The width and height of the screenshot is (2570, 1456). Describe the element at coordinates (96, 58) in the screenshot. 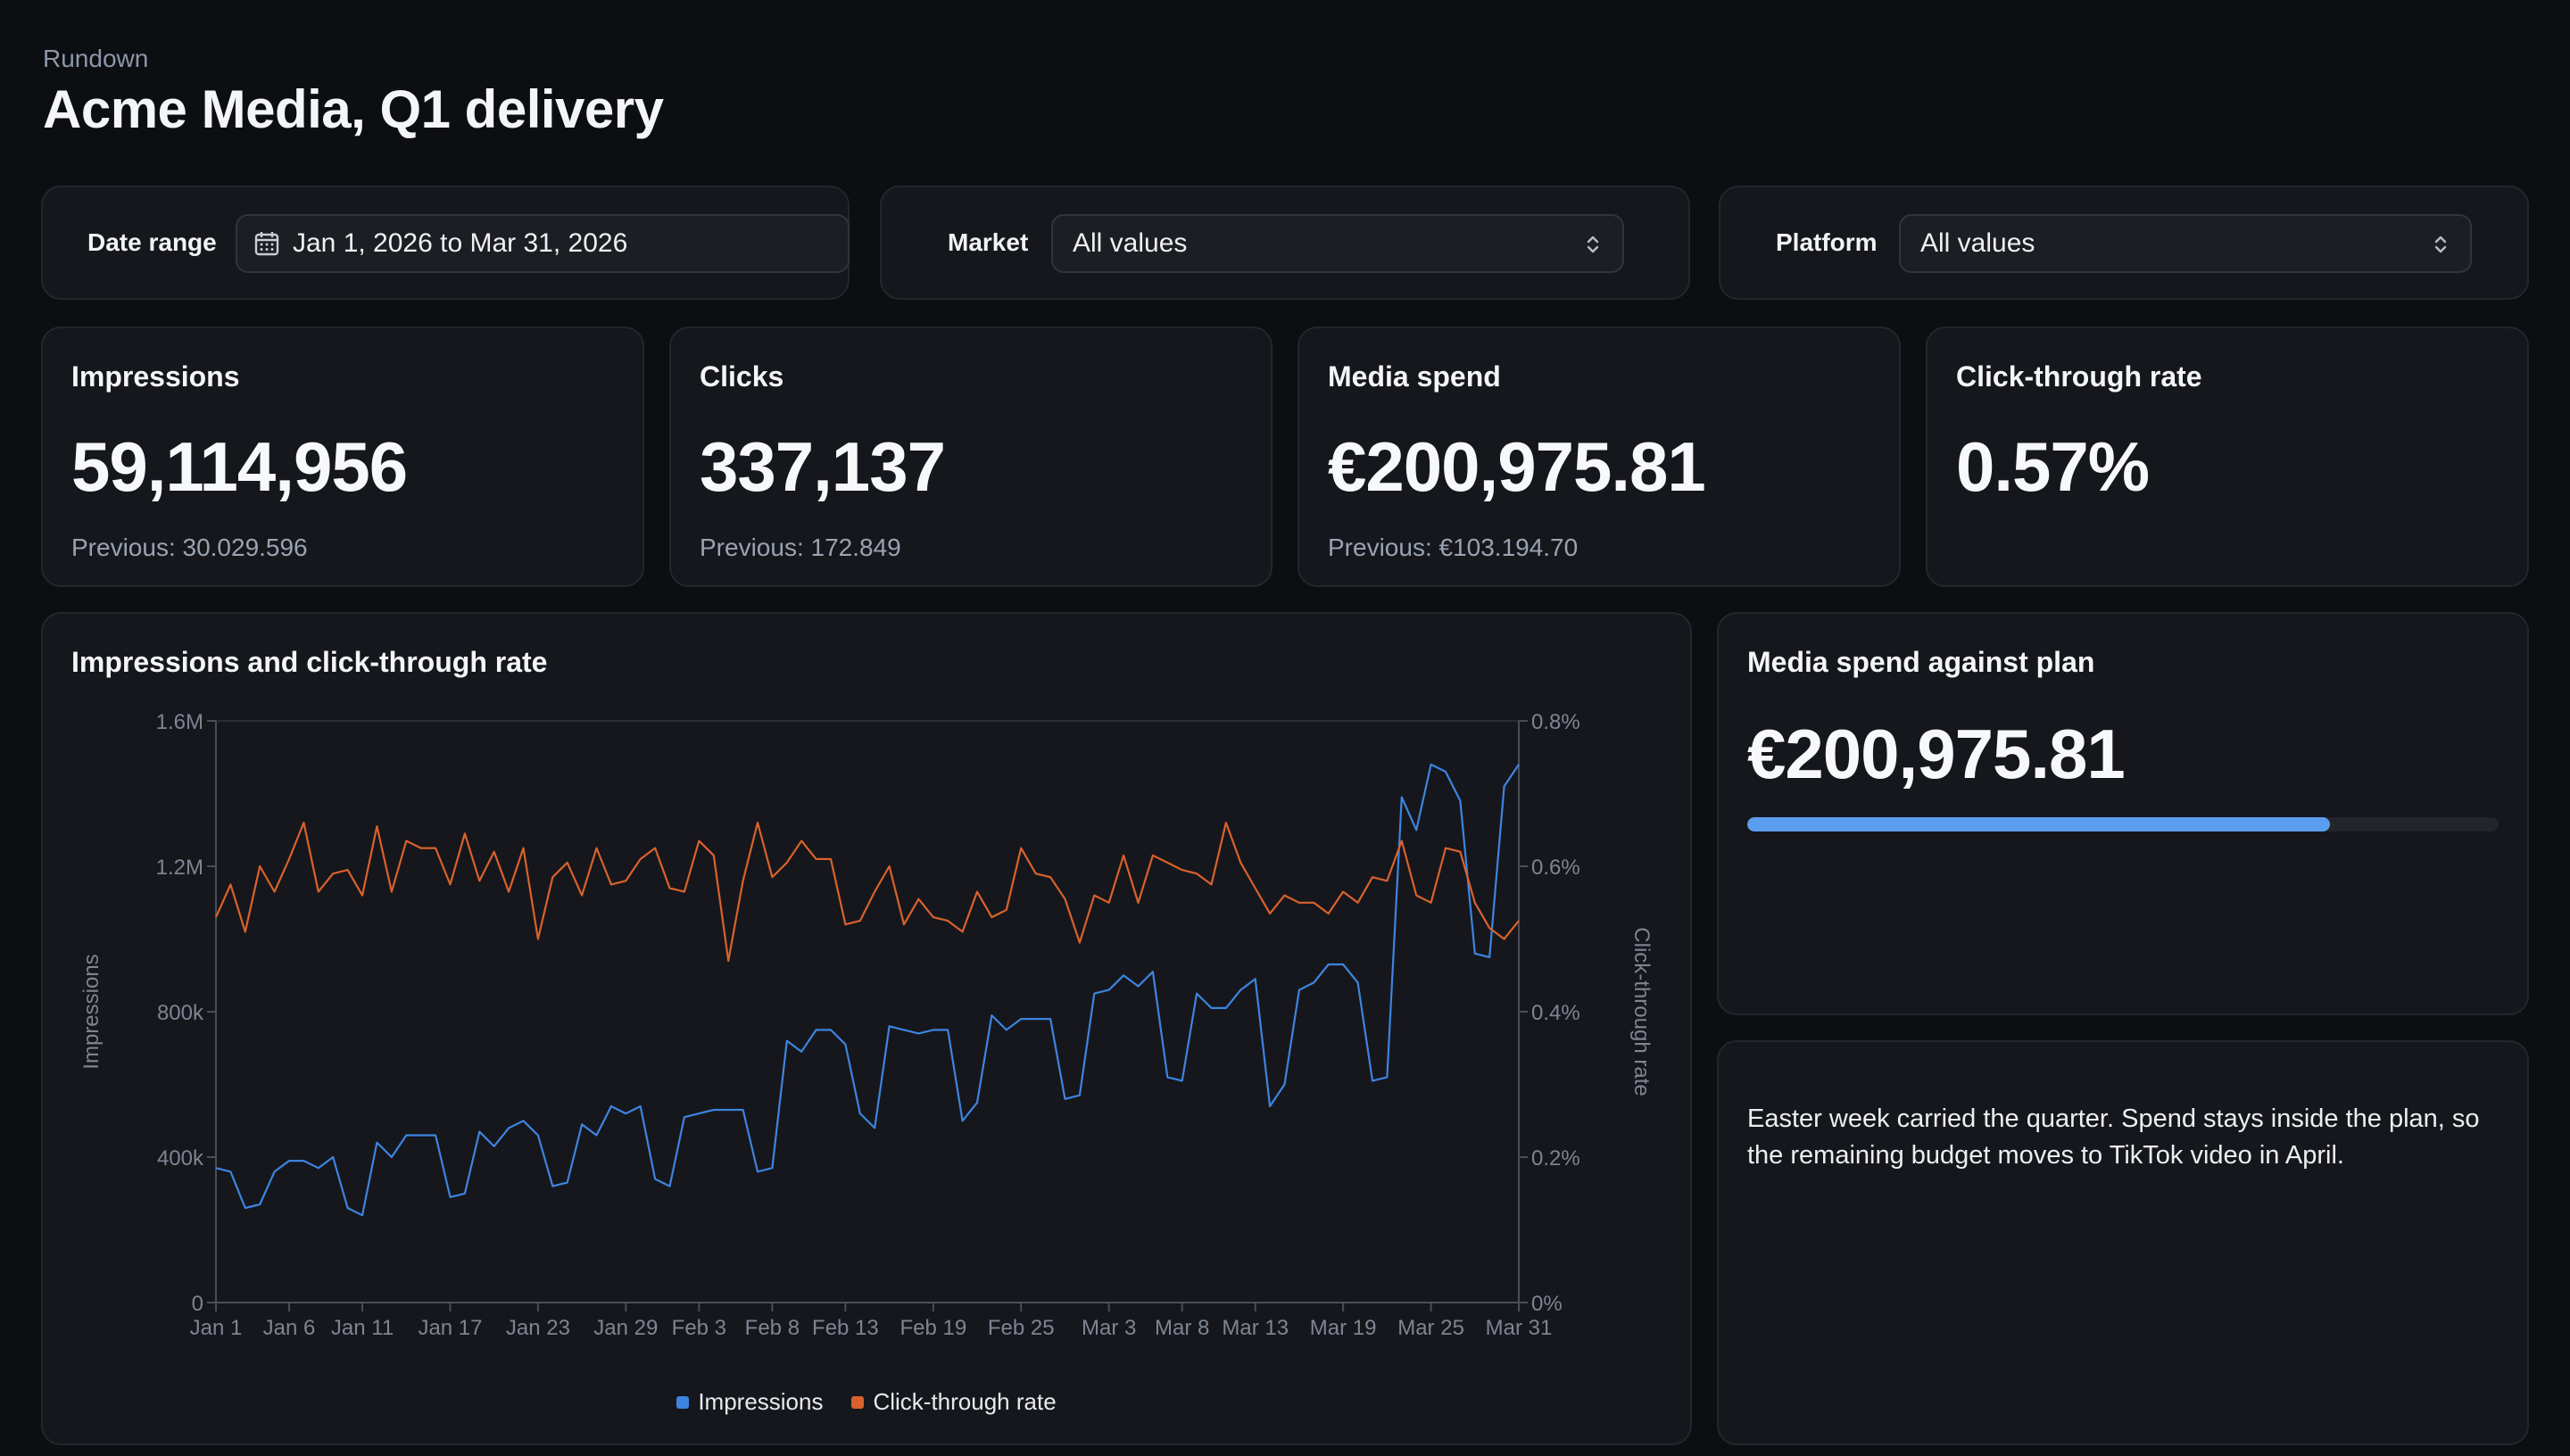

I see `page-eyebrow: Rundown` at that location.